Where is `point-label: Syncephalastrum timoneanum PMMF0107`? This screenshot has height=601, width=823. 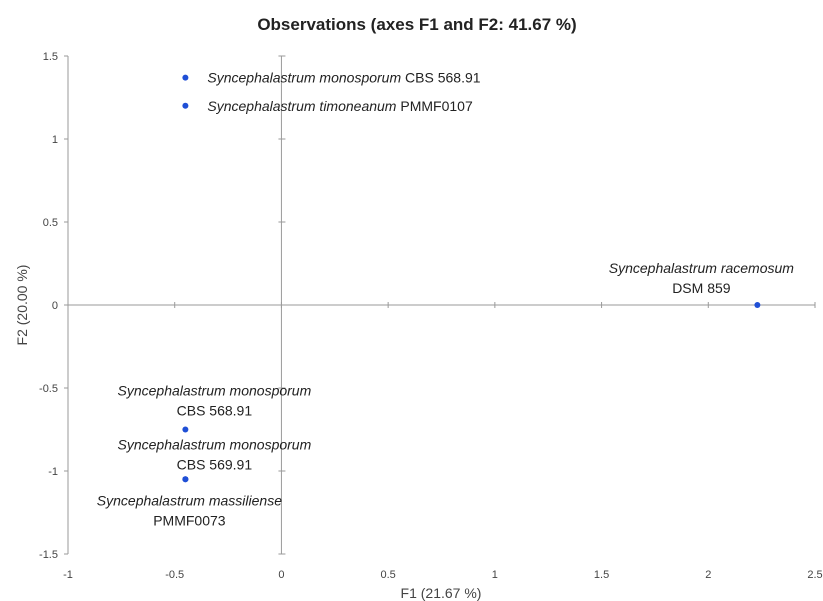
point-label: Syncephalastrum timoneanum PMMF0107 is located at coordinates (340, 106).